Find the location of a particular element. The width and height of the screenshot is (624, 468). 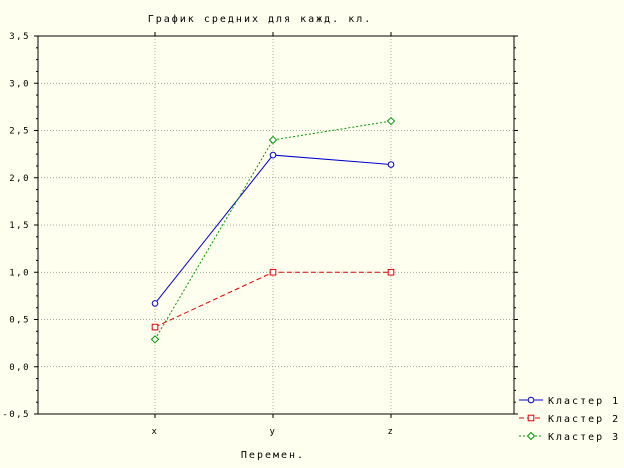

y-tick-label: 2,5 is located at coordinates (19, 132).